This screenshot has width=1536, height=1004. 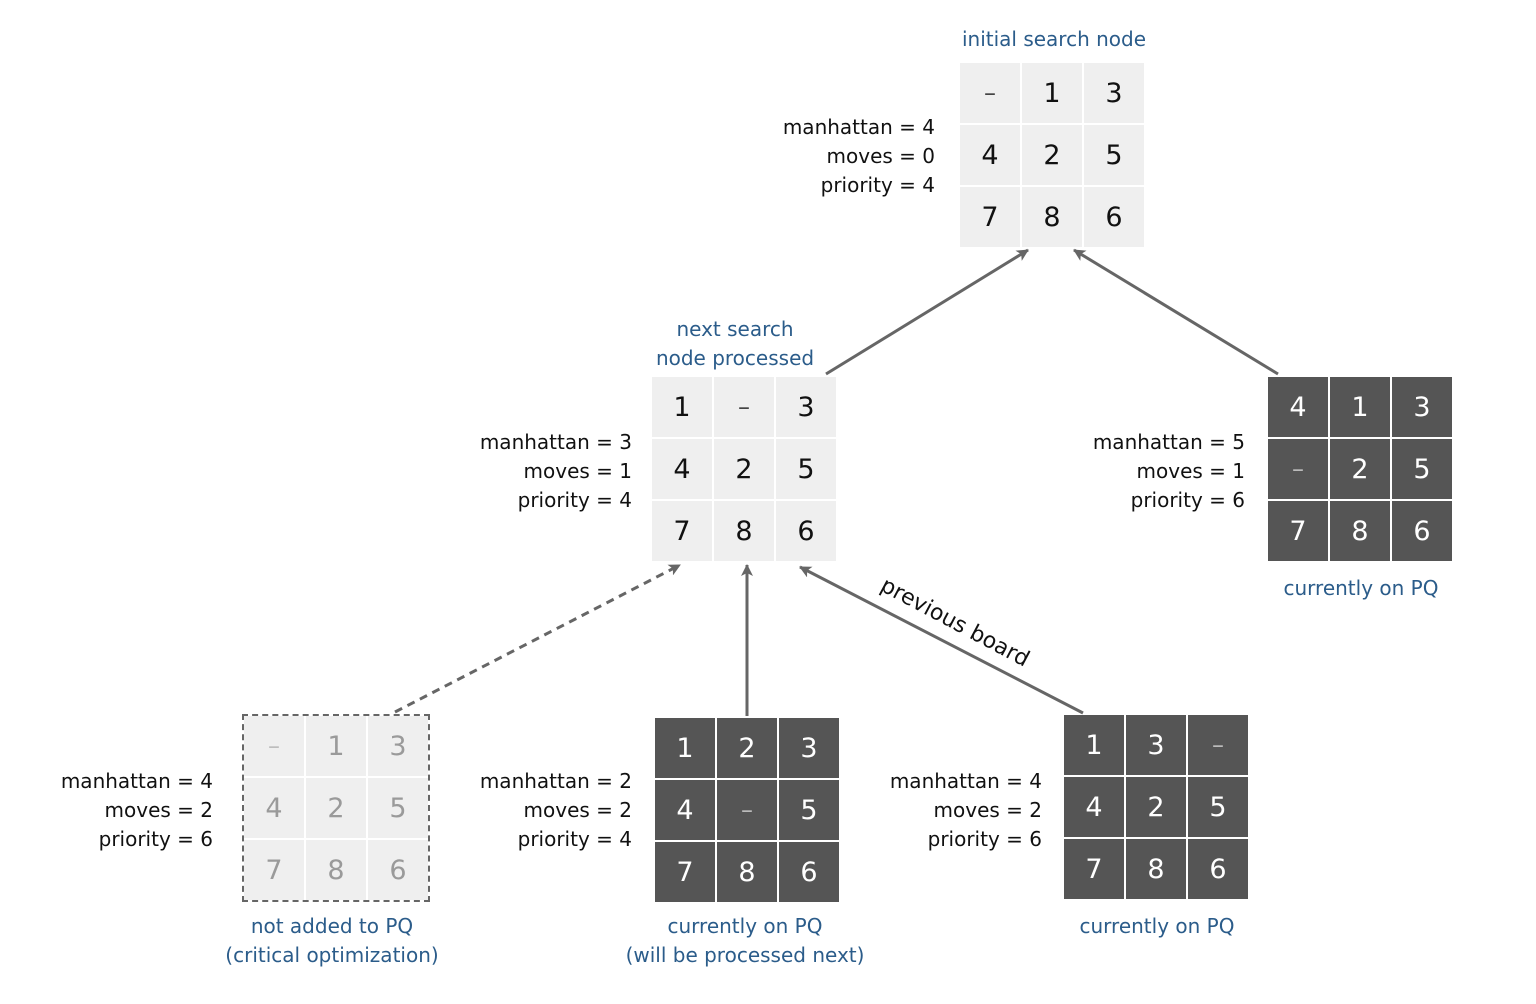 I want to click on arrow-next-to-initial, so click(x=927, y=312).